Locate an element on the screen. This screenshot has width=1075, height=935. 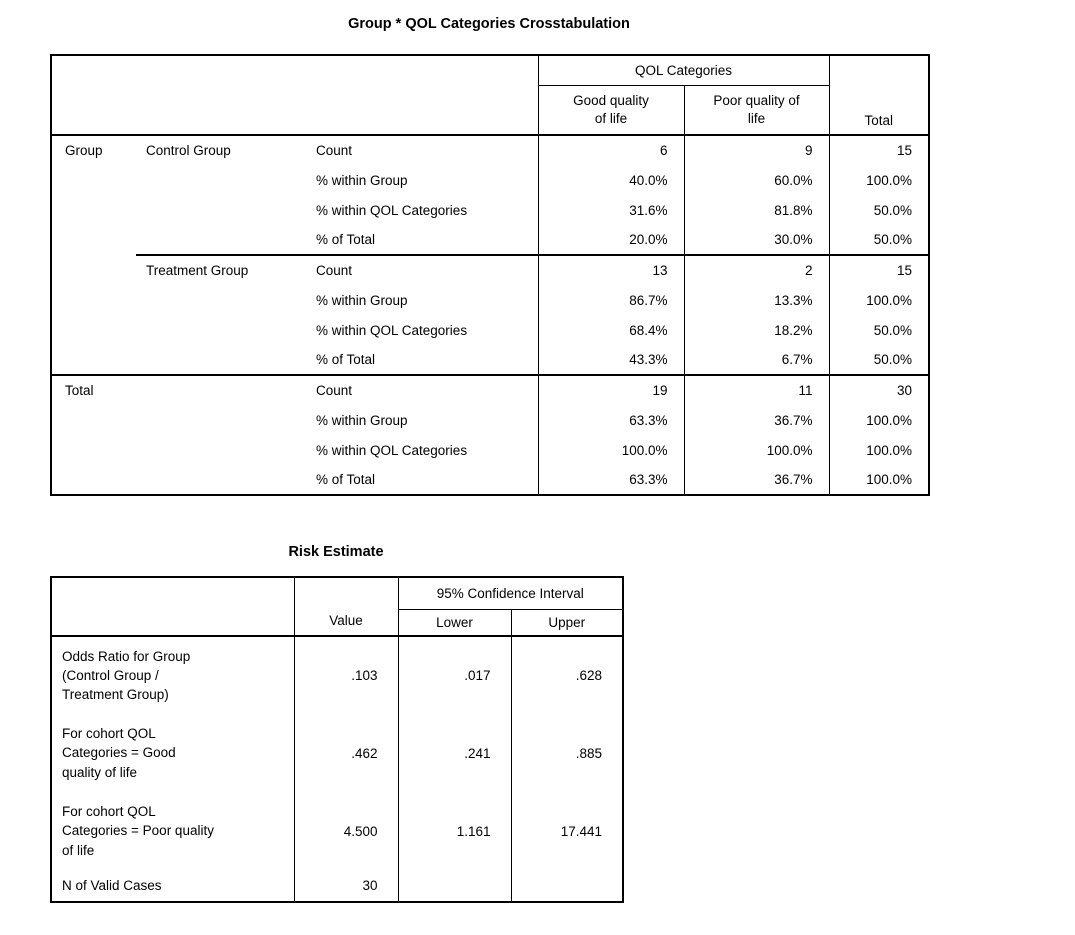
crosstab-stub-header is located at coordinates (294, 95).